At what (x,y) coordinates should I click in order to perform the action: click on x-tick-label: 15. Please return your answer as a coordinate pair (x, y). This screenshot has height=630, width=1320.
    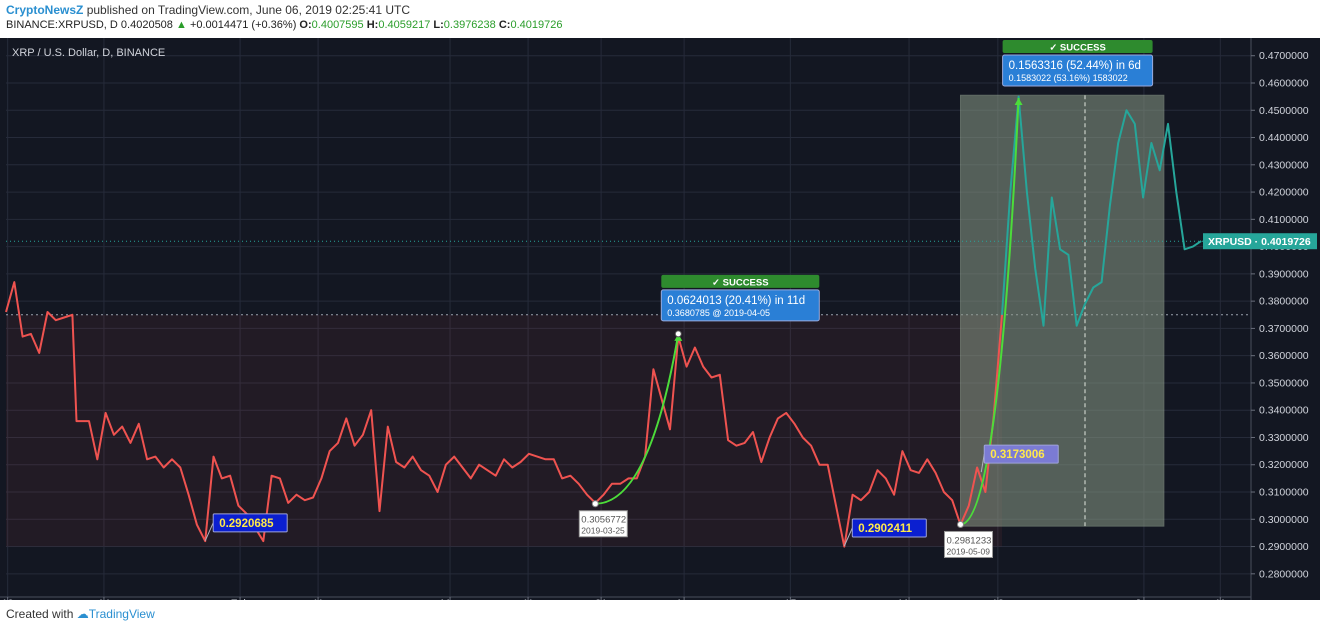
    Looking at the image, I should click on (790, 599).